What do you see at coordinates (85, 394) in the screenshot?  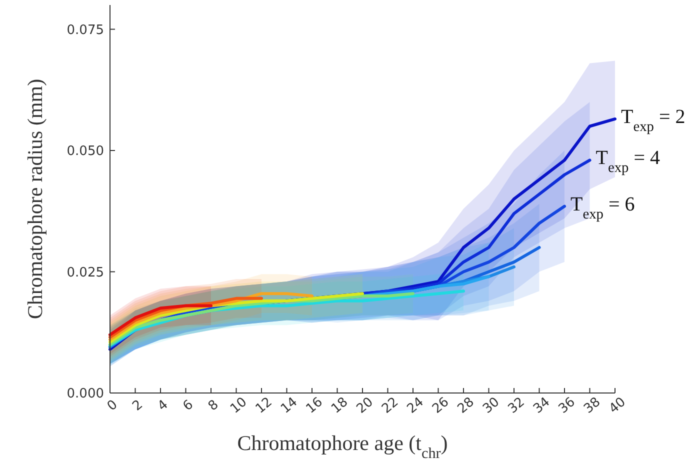 I see `y-tick-label: 0.000` at bounding box center [85, 394].